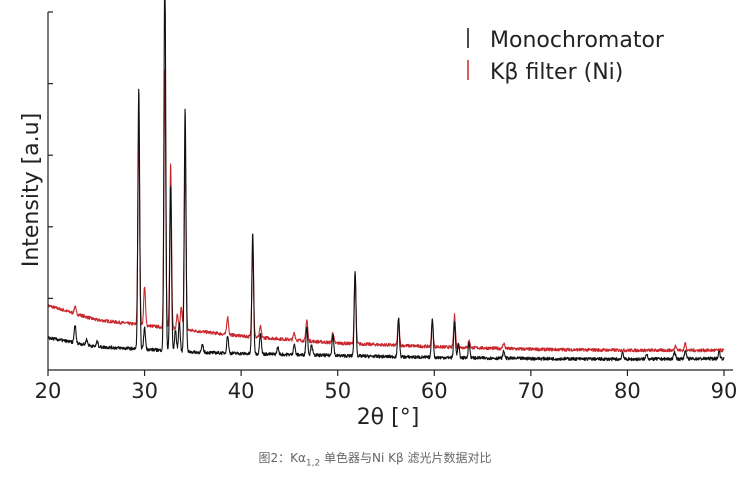 Image resolution: width=750 pixels, height=478 pixels. Describe the element at coordinates (434, 391) in the screenshot. I see `x-tick-label: 60` at that location.